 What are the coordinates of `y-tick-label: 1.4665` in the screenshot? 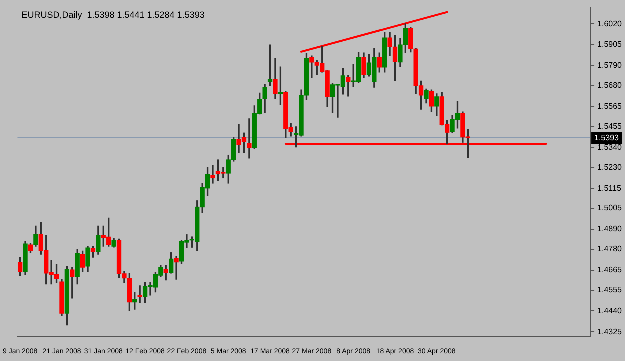 It's located at (610, 270).